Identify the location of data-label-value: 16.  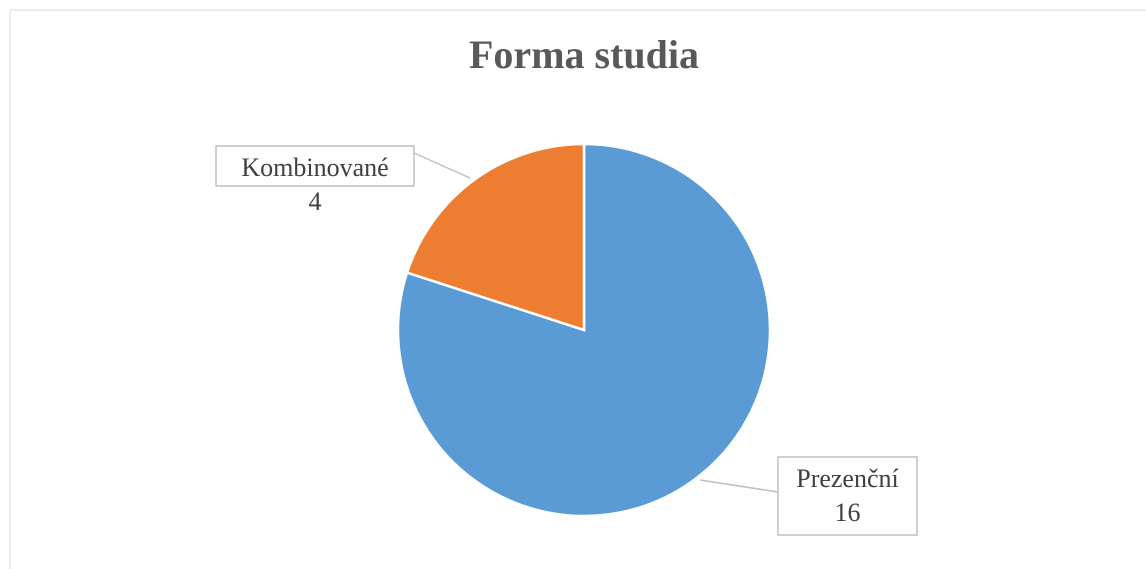
(848, 512).